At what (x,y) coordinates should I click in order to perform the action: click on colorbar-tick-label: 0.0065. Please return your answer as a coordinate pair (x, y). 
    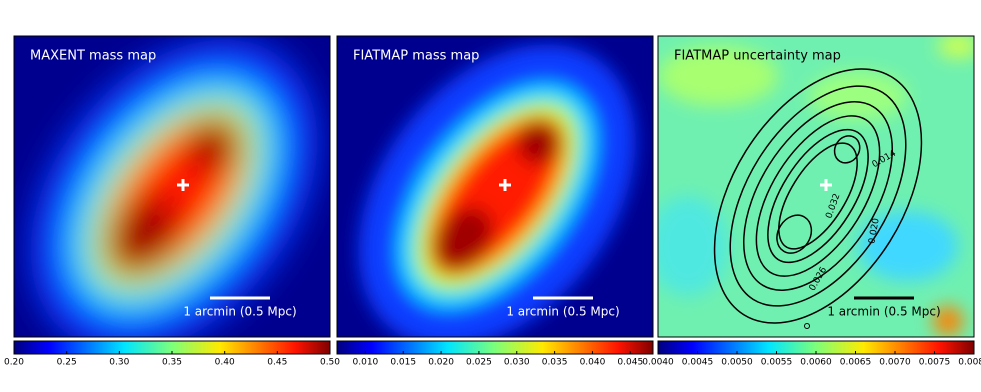
    Looking at the image, I should click on (856, 363).